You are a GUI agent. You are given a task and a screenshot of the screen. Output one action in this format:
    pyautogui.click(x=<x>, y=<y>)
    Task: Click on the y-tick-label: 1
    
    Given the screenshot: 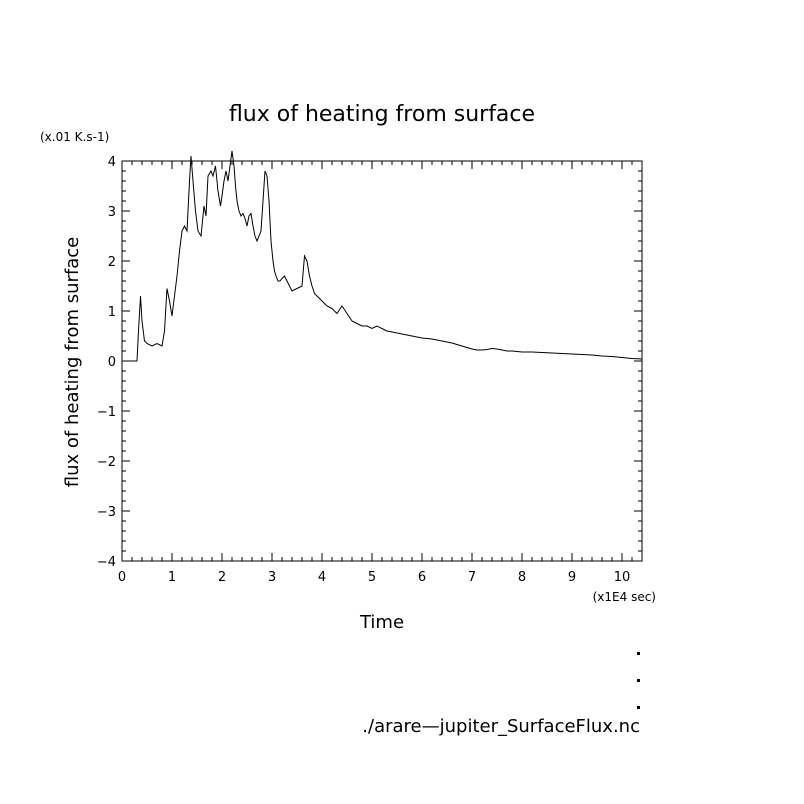 What is the action you would take?
    pyautogui.click(x=112, y=312)
    